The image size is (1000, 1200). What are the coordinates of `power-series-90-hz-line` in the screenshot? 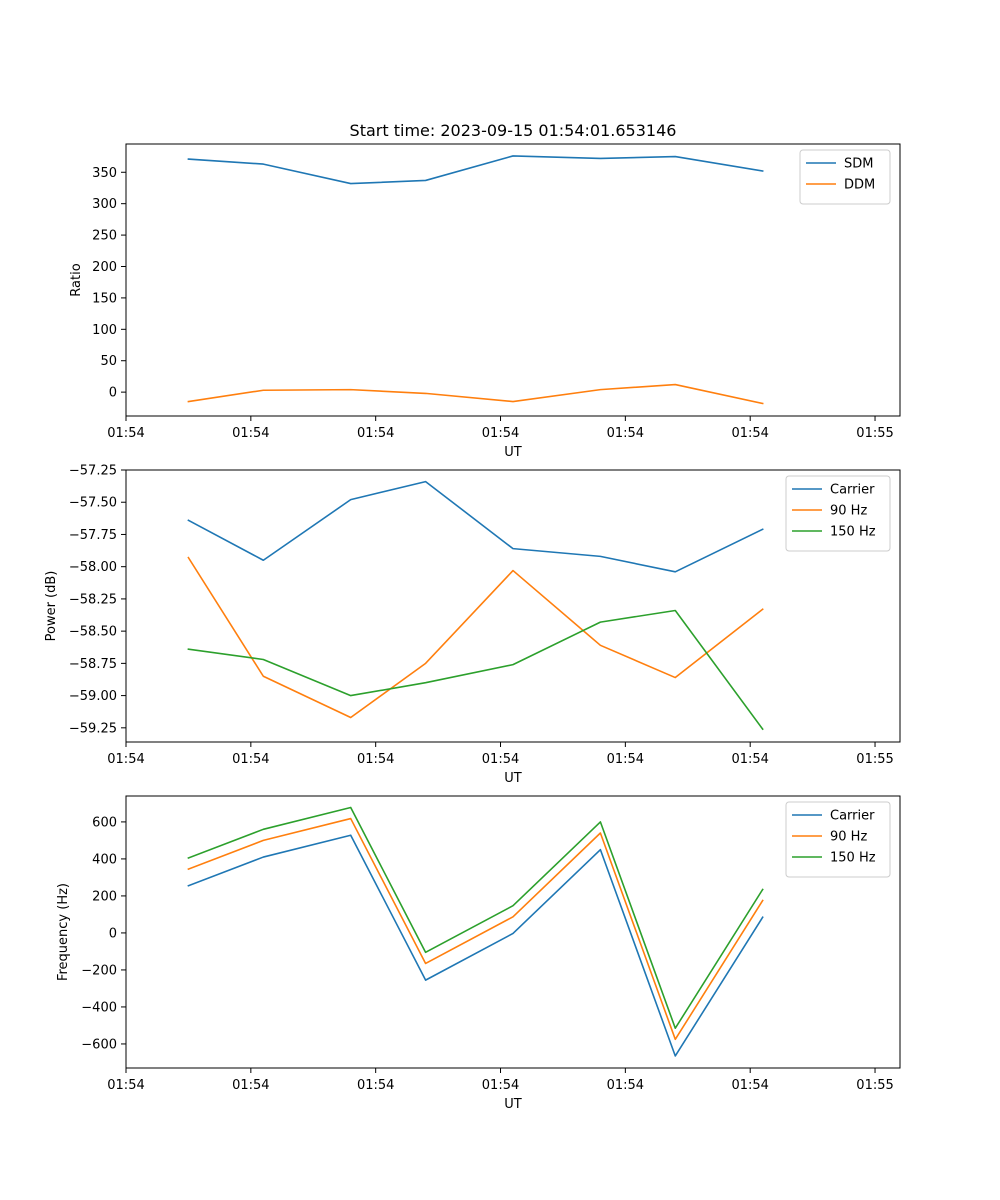 It's located at (475, 637).